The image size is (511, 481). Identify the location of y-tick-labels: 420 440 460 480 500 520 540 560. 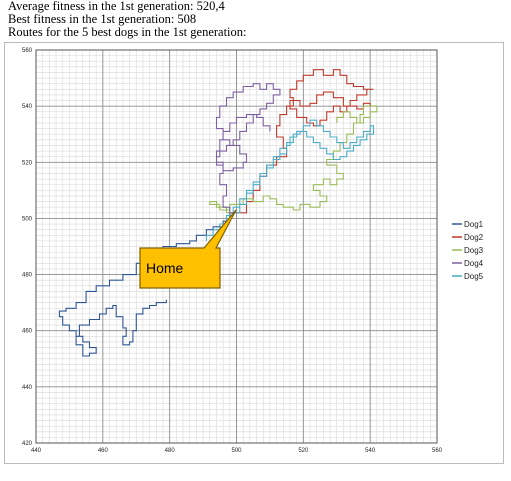
(27, 247).